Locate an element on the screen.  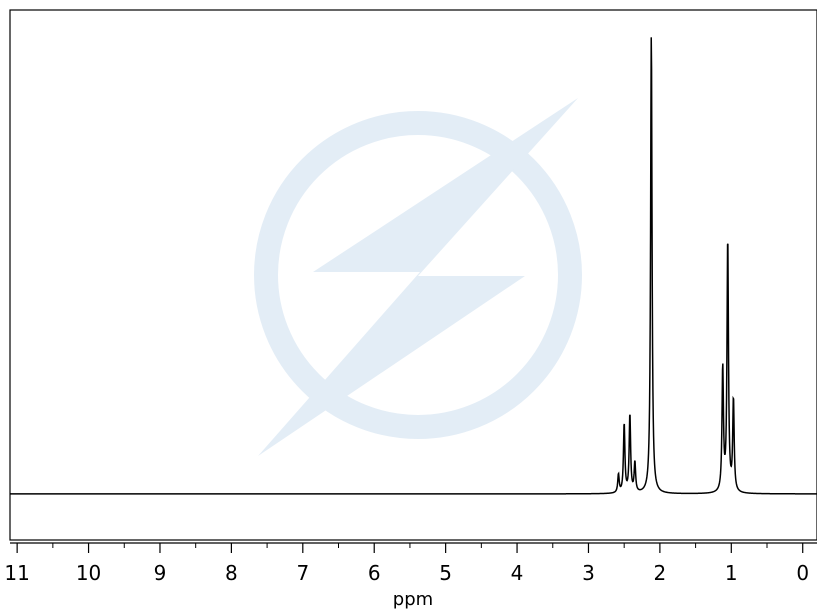
x-tick-label: 11 is located at coordinates (16, 573).